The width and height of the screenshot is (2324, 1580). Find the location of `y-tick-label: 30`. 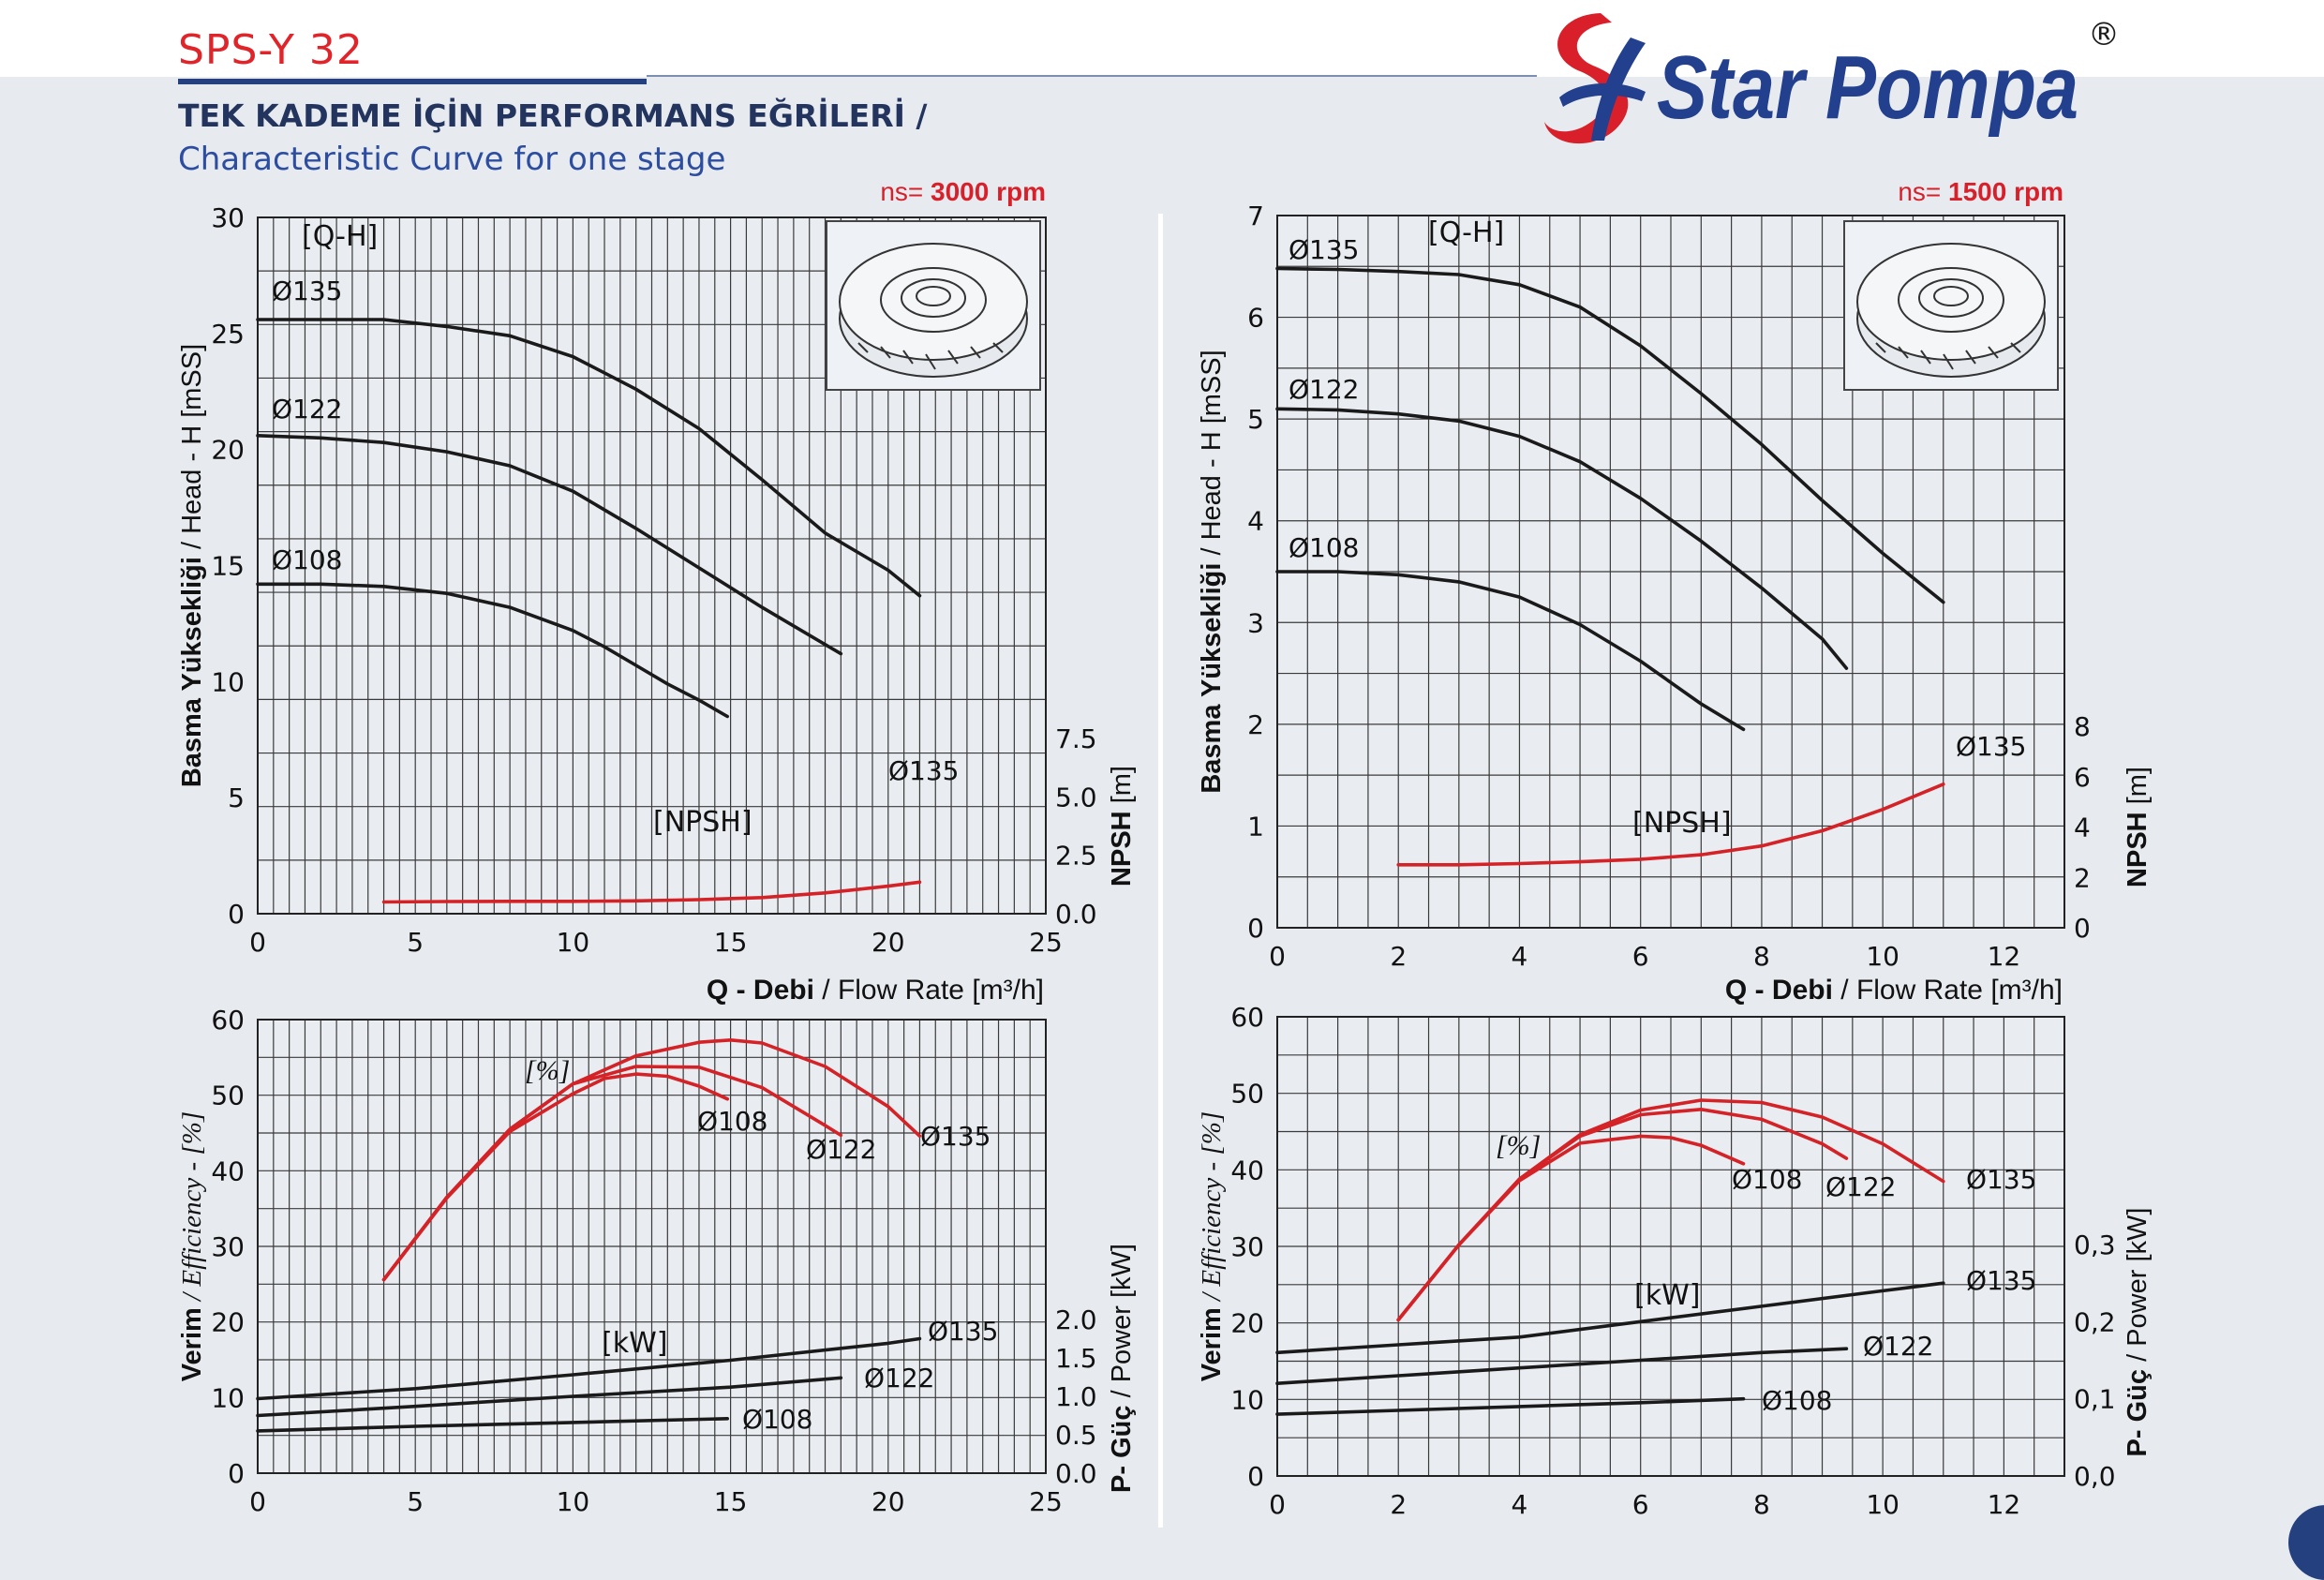

y-tick-label: 30 is located at coordinates (228, 1246).